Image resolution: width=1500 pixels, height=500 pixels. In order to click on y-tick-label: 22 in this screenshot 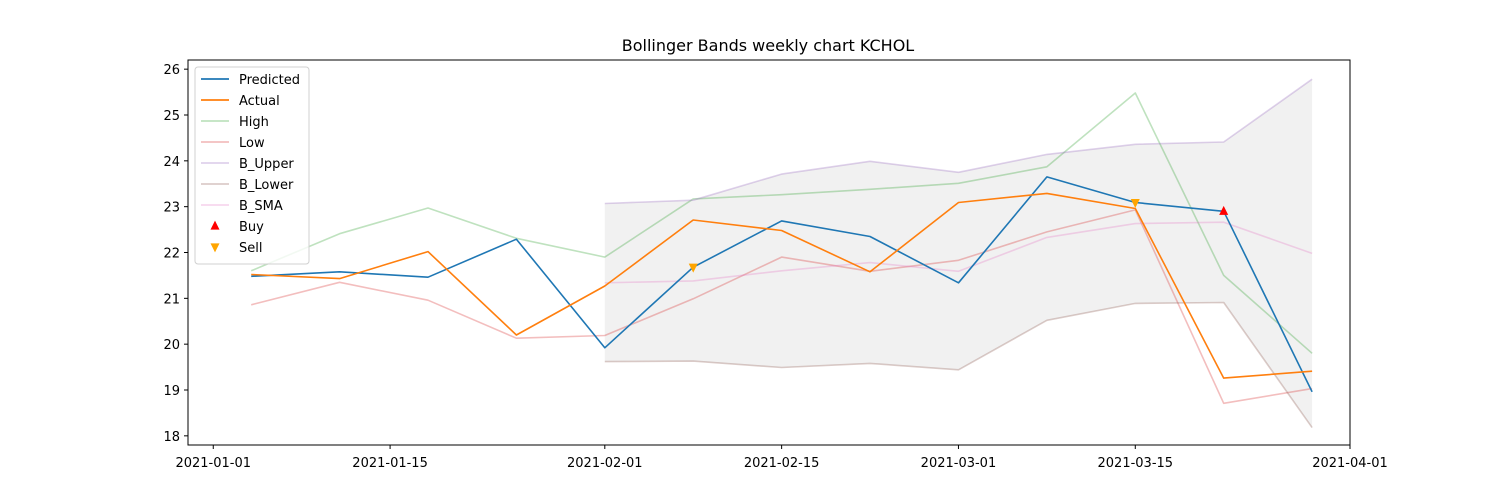, I will do `click(171, 254)`.